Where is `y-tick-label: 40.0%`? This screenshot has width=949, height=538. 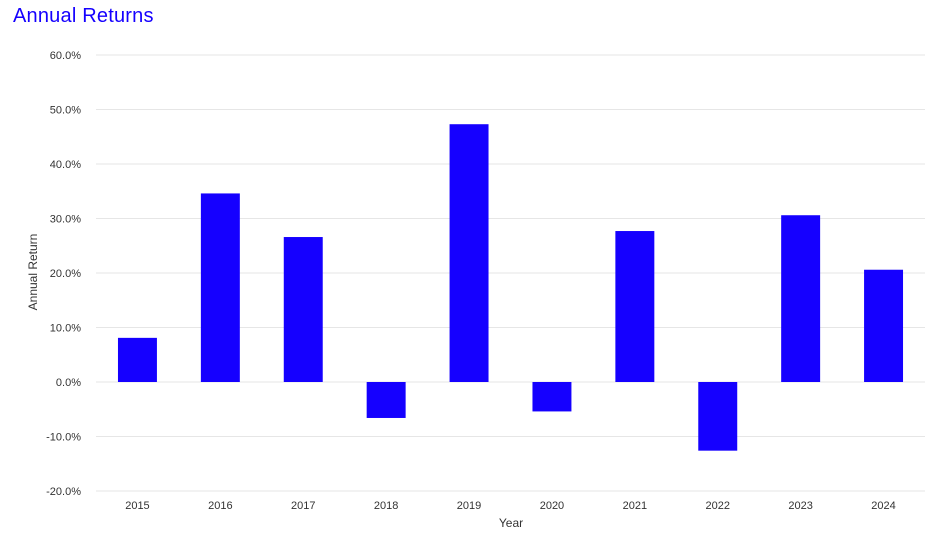 y-tick-label: 40.0% is located at coordinates (65, 165).